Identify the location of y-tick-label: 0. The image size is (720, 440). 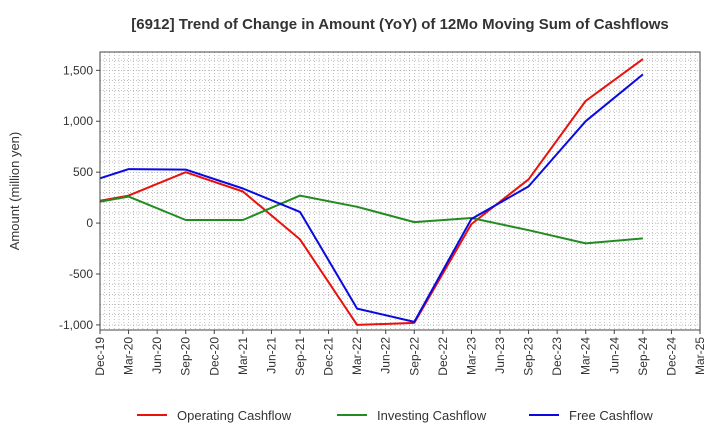
(89, 223).